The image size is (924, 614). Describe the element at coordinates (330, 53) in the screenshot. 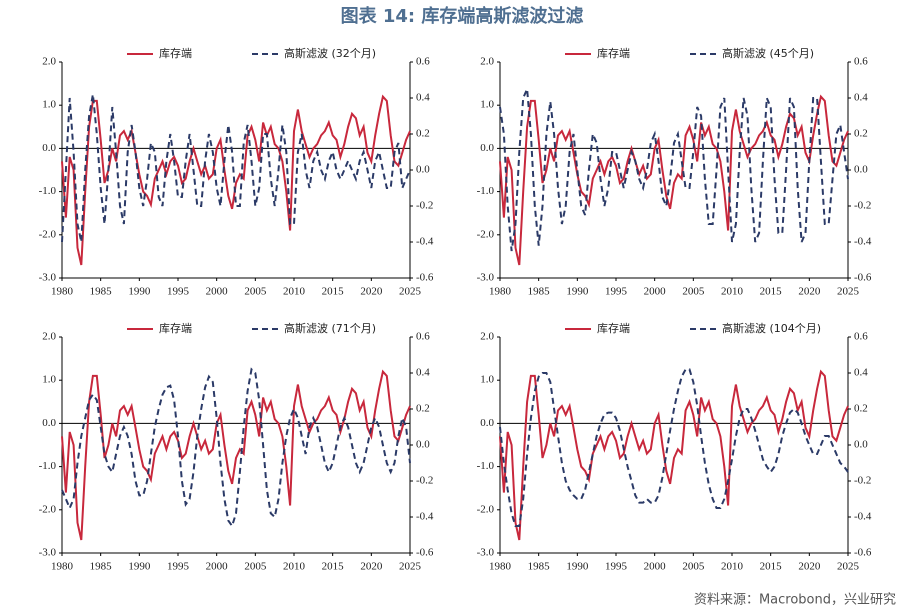

I see `legend-label: 高斯滤波 (32个月)` at that location.